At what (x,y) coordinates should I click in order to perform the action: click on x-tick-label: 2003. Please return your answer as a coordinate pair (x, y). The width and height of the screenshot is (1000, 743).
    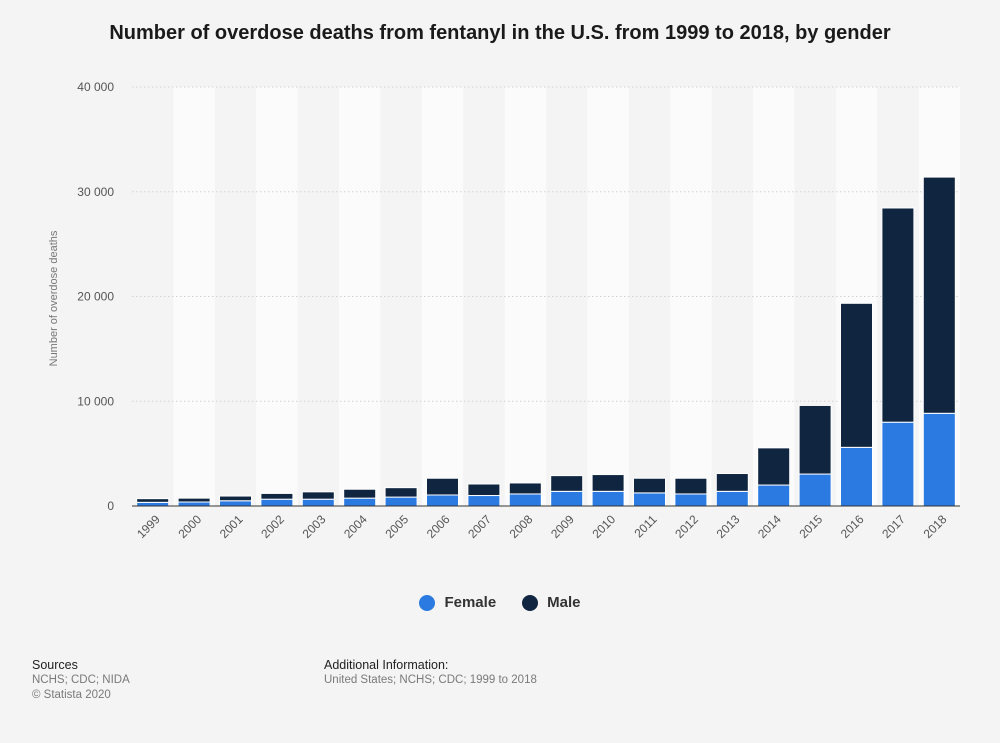
    Looking at the image, I should click on (314, 526).